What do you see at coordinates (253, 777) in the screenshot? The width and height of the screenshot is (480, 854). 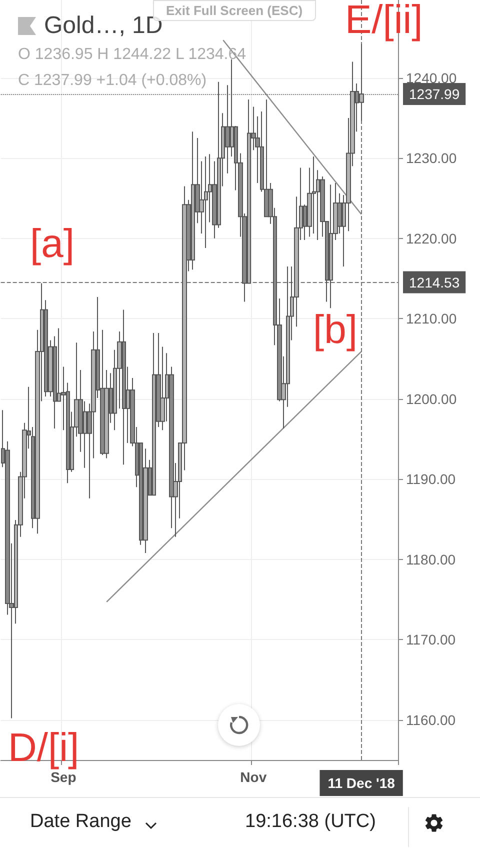 I see `x-tick-label: Nov` at bounding box center [253, 777].